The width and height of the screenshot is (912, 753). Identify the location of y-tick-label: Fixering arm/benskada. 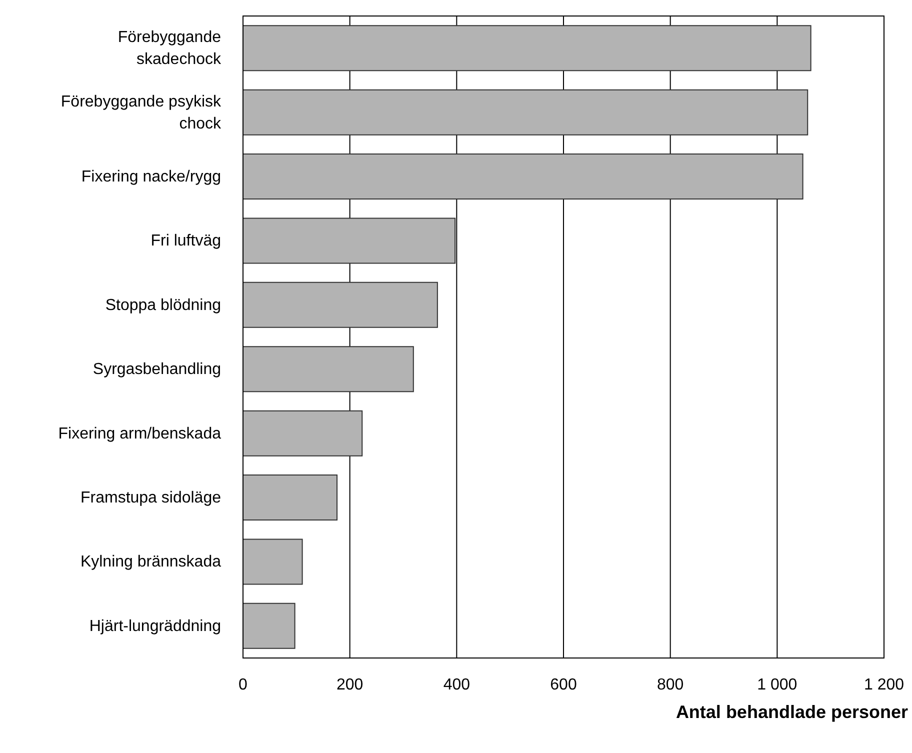
(140, 433).